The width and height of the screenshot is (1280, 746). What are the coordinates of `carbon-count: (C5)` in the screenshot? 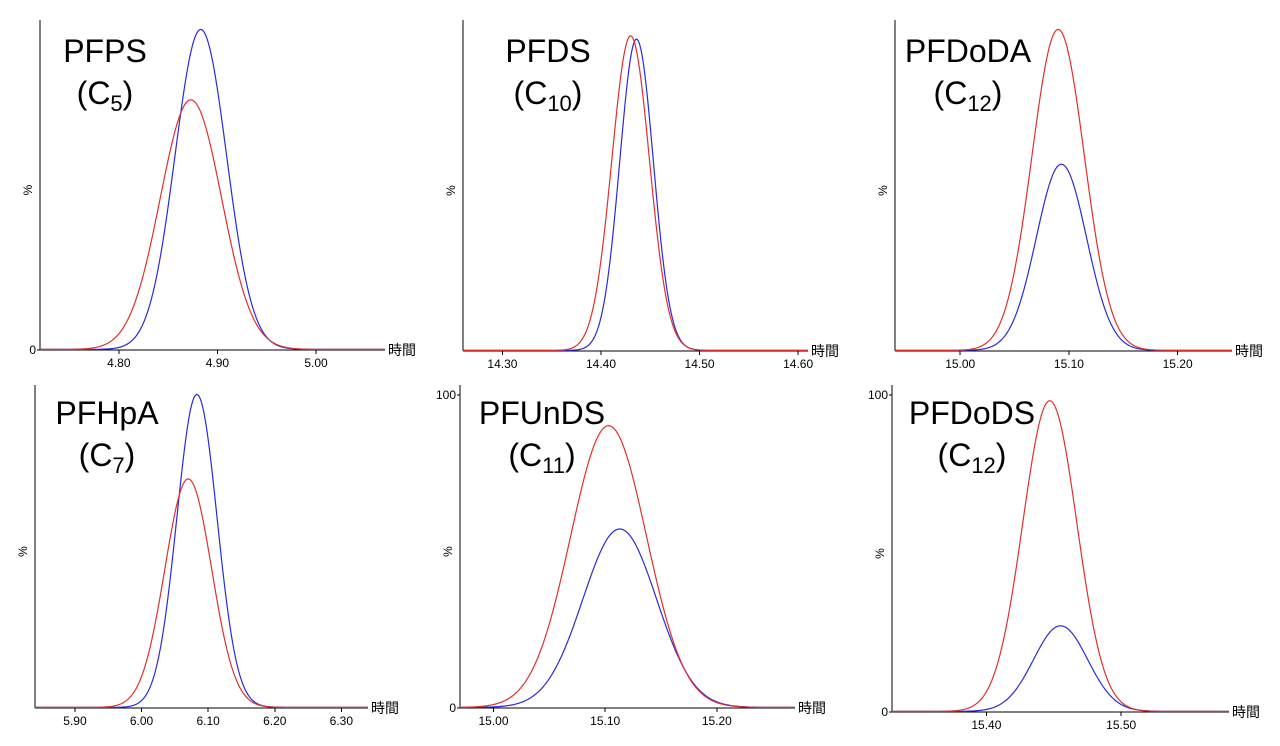 It's located at (105, 95).